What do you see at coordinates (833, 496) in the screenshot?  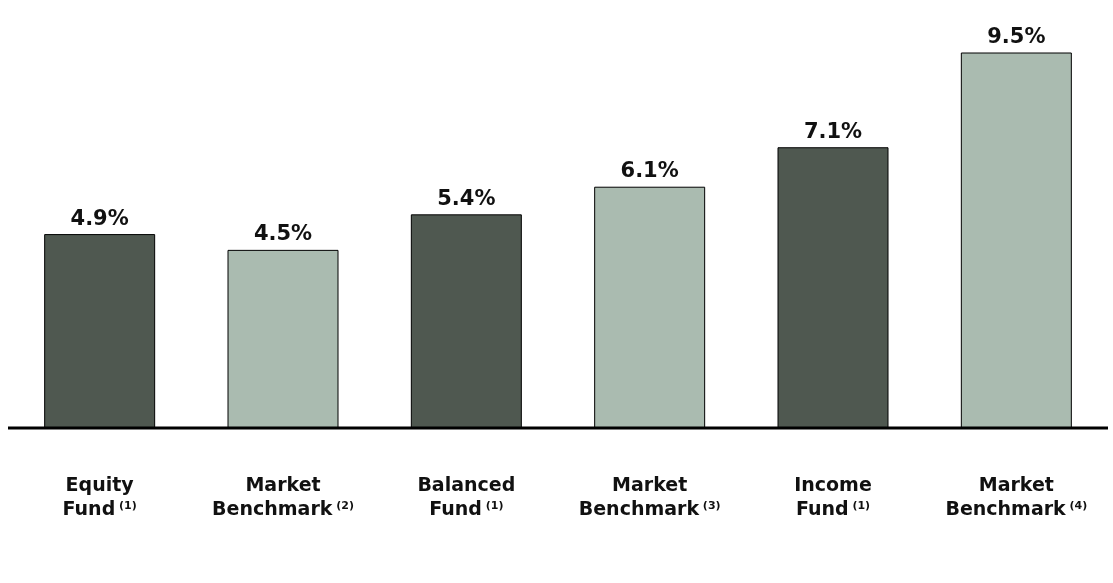 I see `x-tick-label: Income Fund $^{(1)}$` at bounding box center [833, 496].